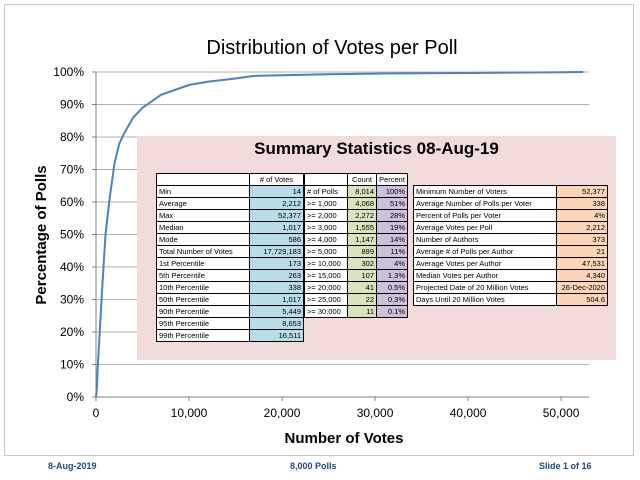  What do you see at coordinates (392, 311) in the screenshot?
I see `bucket-percent: 0.1%` at bounding box center [392, 311].